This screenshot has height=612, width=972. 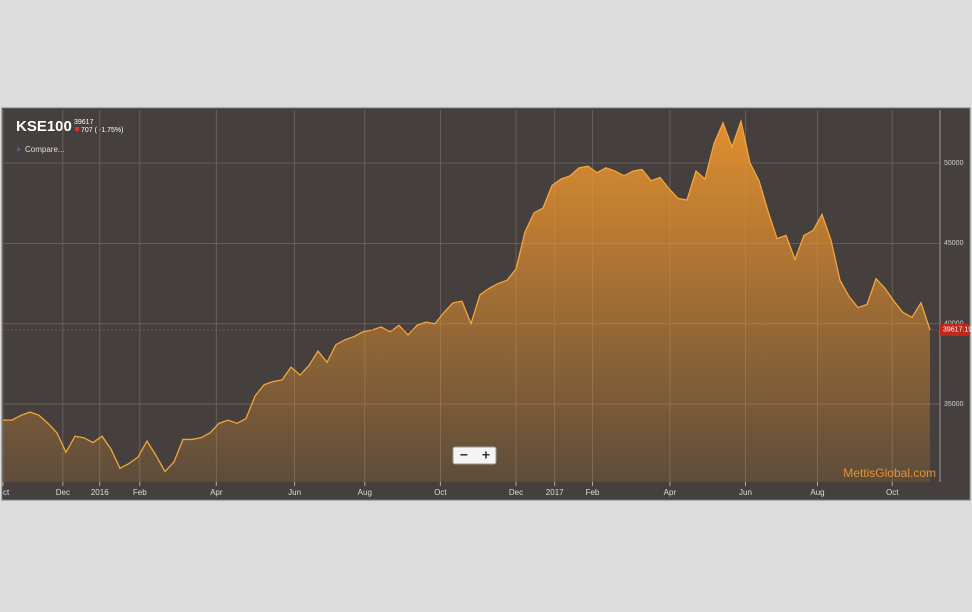 What do you see at coordinates (102, 130) in the screenshot?
I see `change: 707 ( -1.75%)` at bounding box center [102, 130].